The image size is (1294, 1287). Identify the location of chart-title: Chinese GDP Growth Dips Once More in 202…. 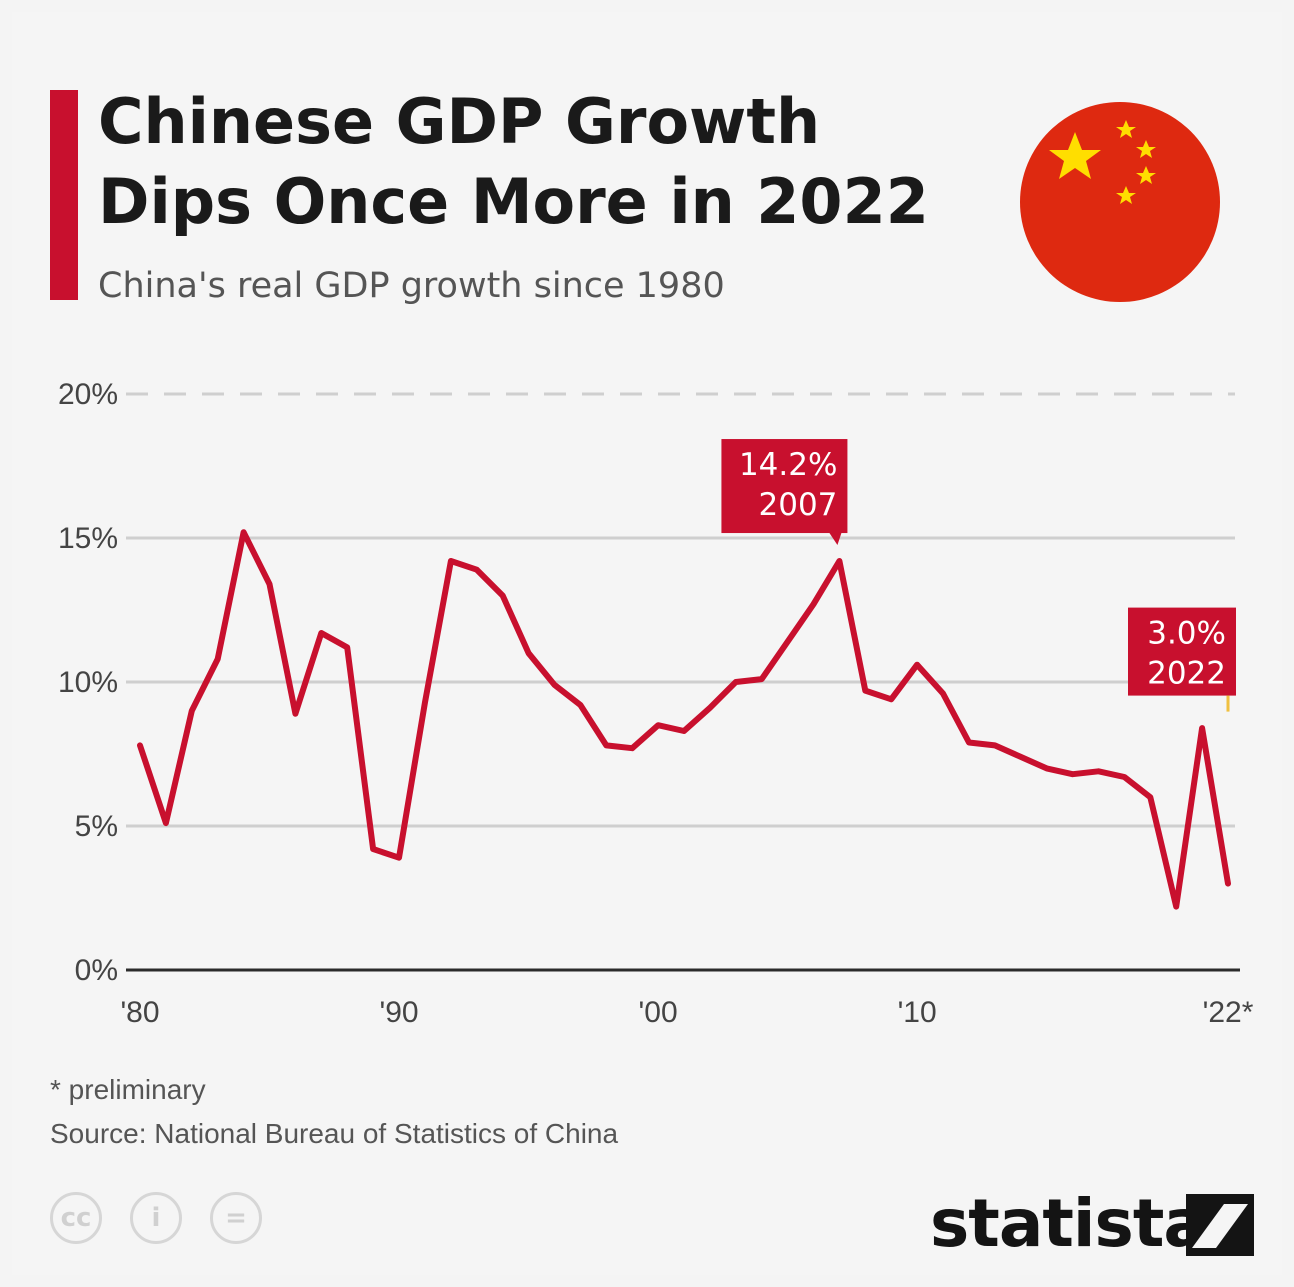
(548, 162).